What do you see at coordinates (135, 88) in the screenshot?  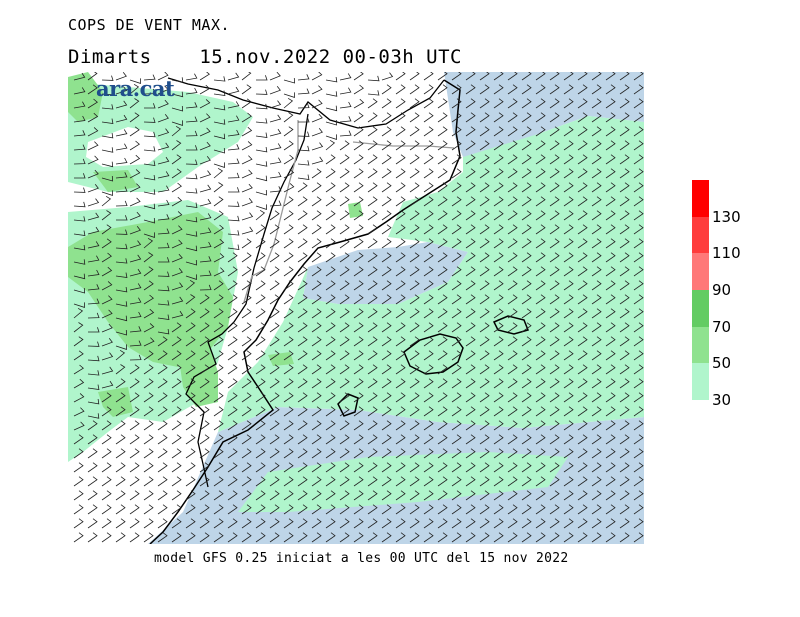 I see `ara-cat-logo: ara.cat` at bounding box center [135, 88].